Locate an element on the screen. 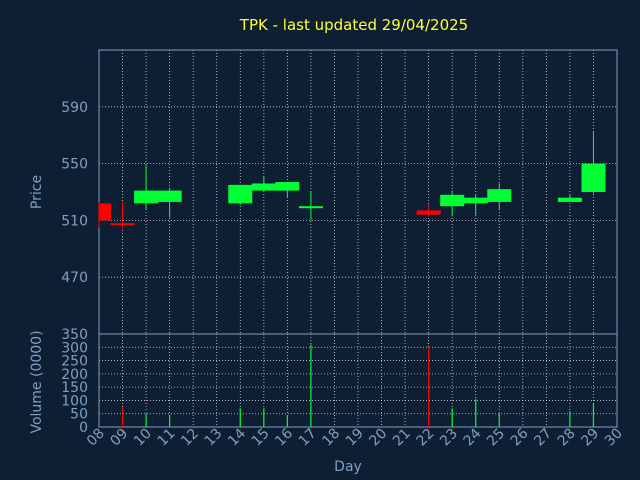 Image resolution: width=640 pixels, height=480 pixels. day-tick-label: 17 is located at coordinates (308, 438).